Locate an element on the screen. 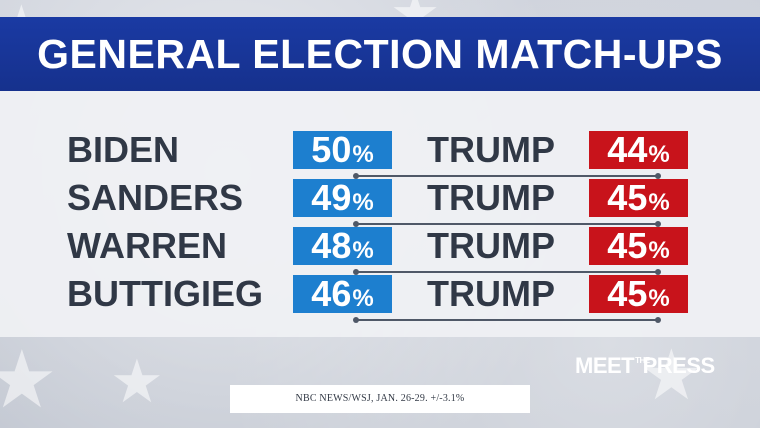 The image size is (760, 428). democrat-percent-box: 50% is located at coordinates (342, 150).